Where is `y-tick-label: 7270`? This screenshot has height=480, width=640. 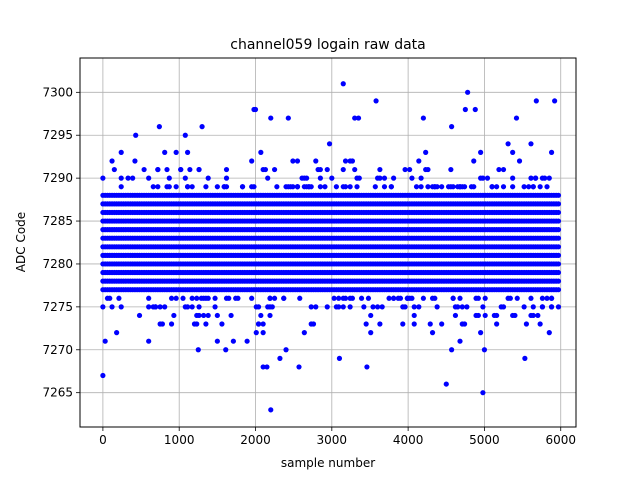
y-tick-label: 7270 is located at coordinates (57, 350).